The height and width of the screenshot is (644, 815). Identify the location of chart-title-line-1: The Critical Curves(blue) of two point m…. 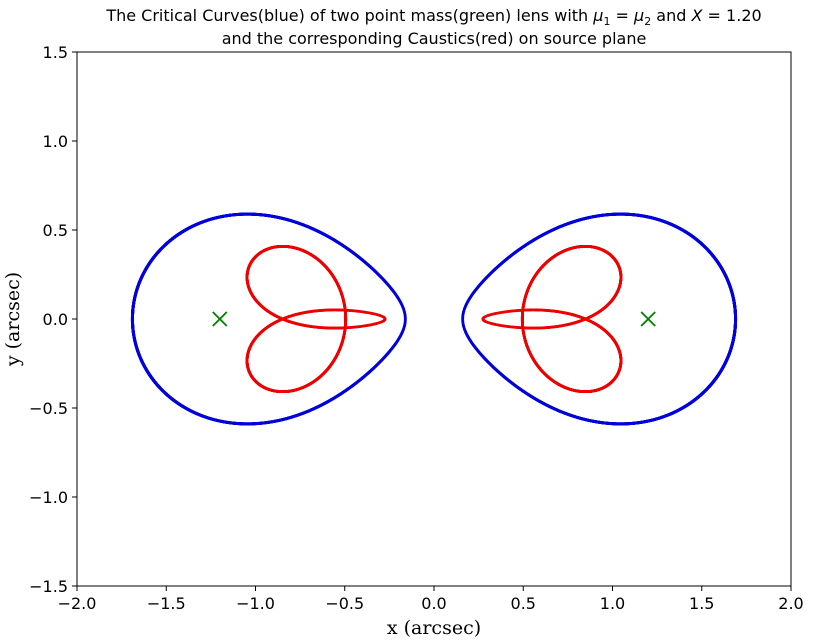
(433, 17).